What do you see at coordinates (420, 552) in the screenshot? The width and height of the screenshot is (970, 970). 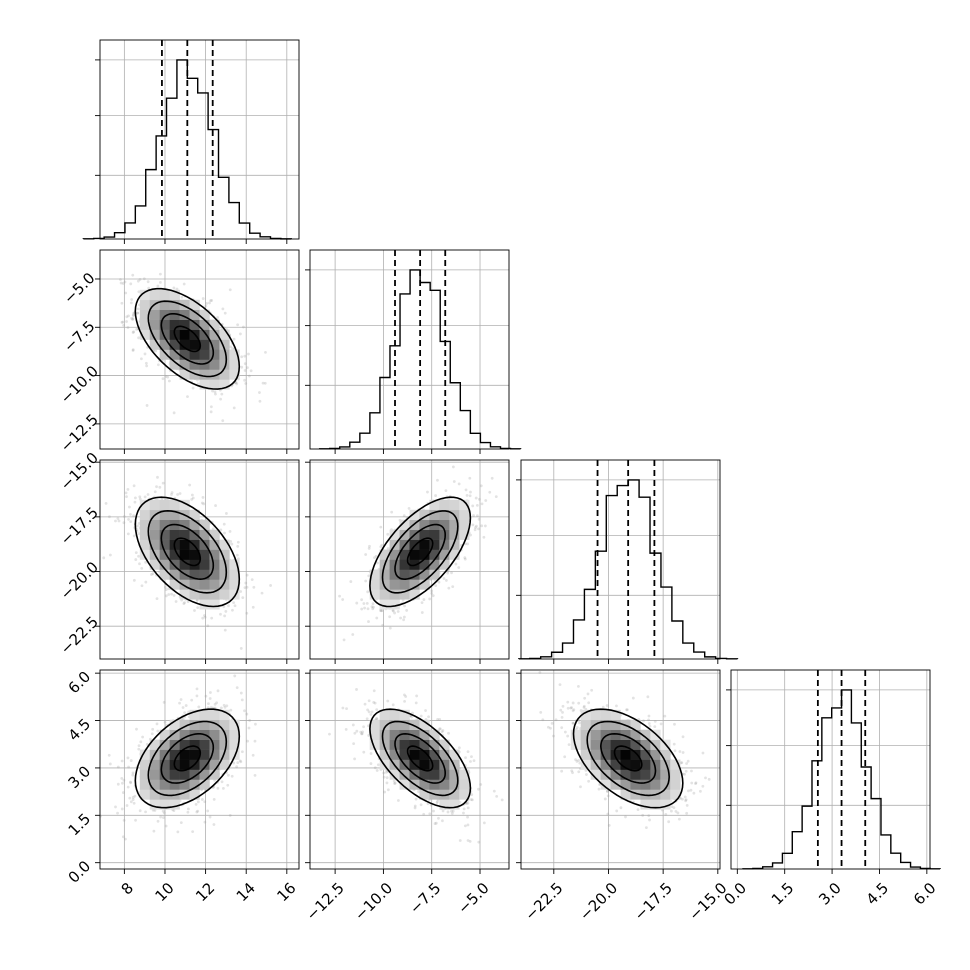 I see `contour-line` at bounding box center [420, 552].